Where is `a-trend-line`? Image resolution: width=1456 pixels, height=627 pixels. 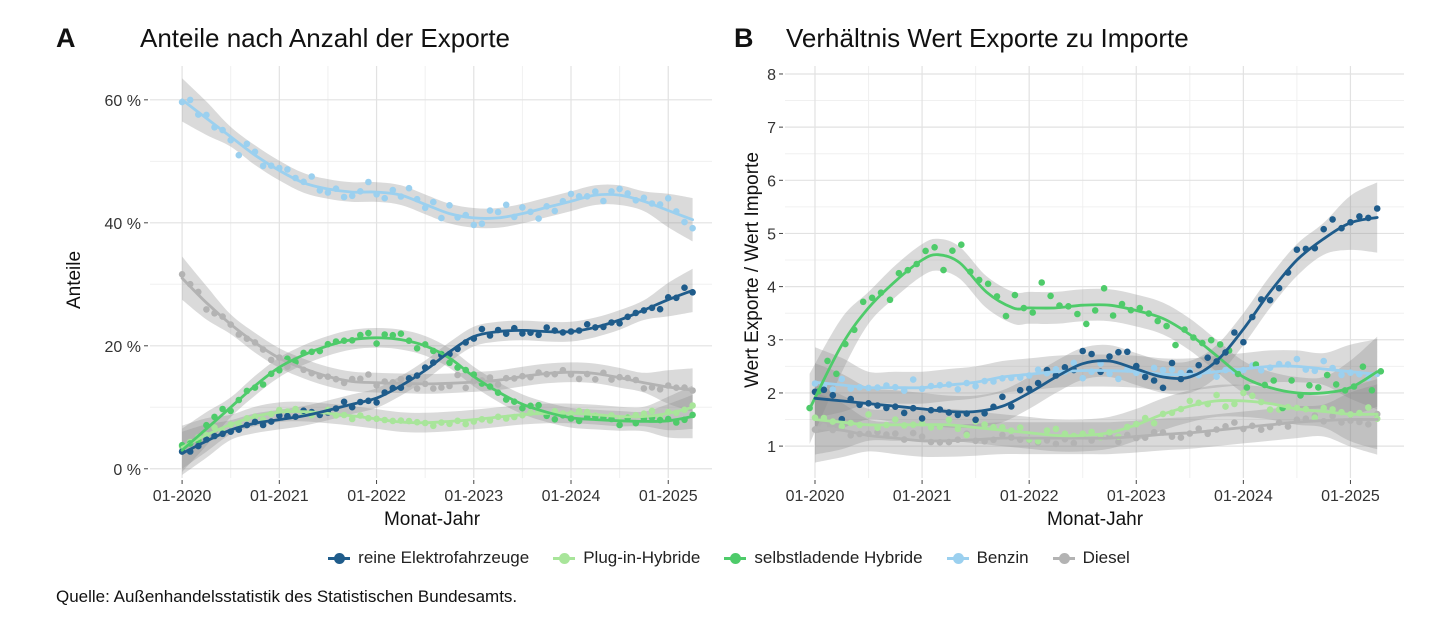
a-trend-line is located at coordinates (437, 334).